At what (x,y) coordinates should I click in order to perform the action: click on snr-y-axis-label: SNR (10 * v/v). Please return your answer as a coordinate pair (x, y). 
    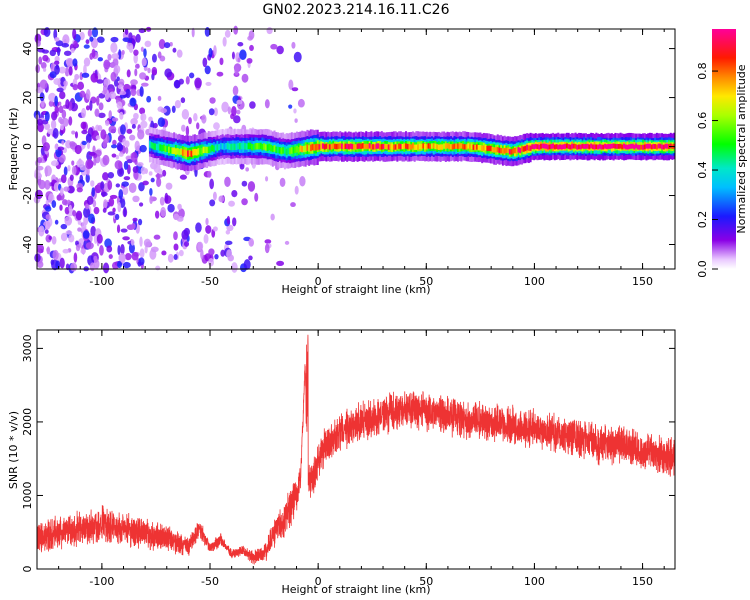
    Looking at the image, I should click on (13, 450).